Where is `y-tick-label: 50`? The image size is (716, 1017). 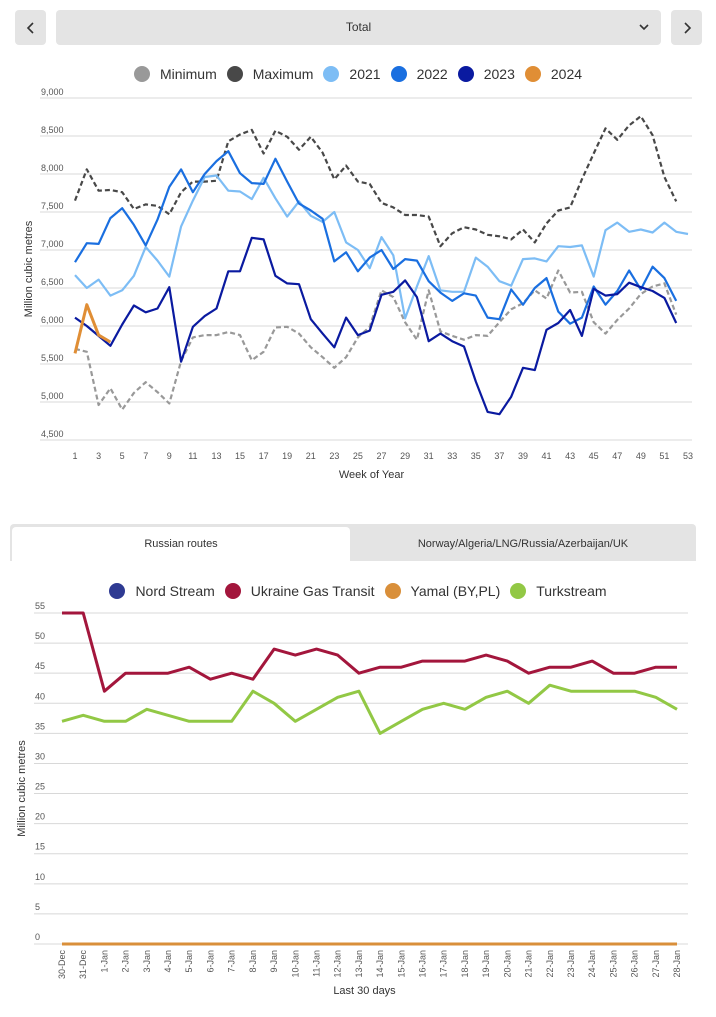 y-tick-label: 50 is located at coordinates (40, 636).